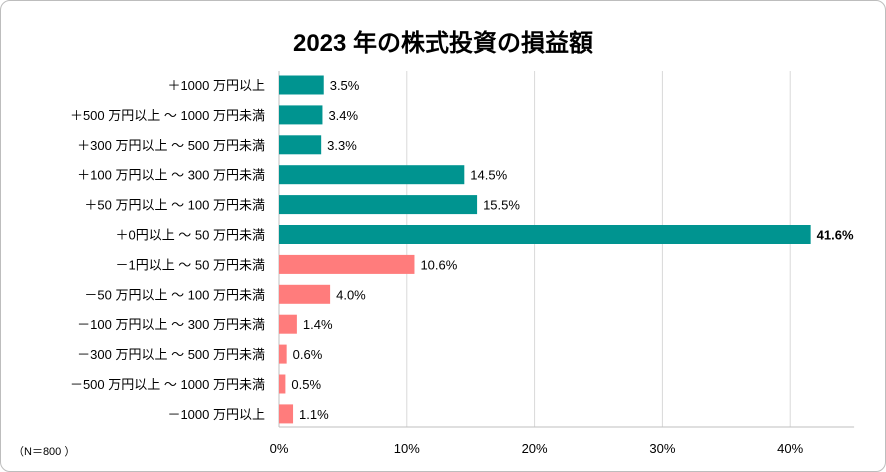 The height and width of the screenshot is (472, 886). I want to click on sample-size-note: （N＝800 ）, so click(44, 452).